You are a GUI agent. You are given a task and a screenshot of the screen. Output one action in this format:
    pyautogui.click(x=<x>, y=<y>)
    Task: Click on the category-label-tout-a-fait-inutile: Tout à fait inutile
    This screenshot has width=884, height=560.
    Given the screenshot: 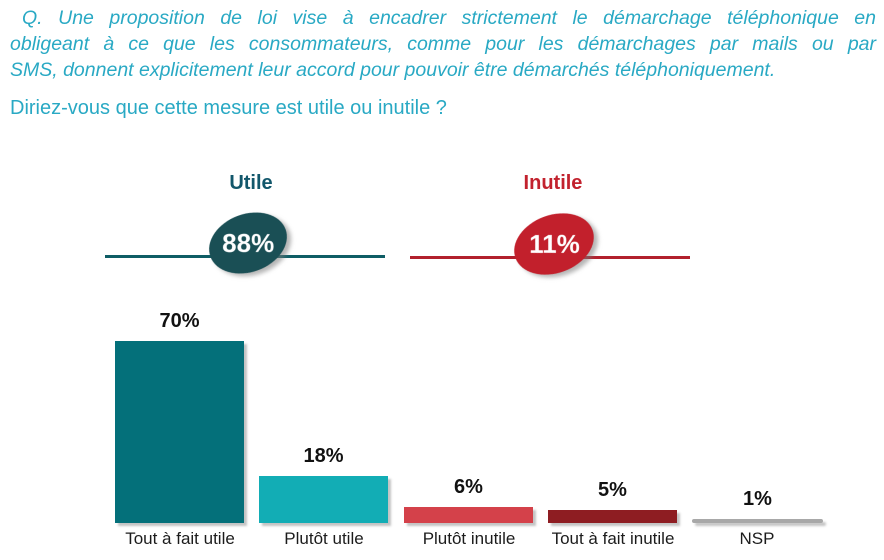 What is the action you would take?
    pyautogui.click(x=613, y=538)
    